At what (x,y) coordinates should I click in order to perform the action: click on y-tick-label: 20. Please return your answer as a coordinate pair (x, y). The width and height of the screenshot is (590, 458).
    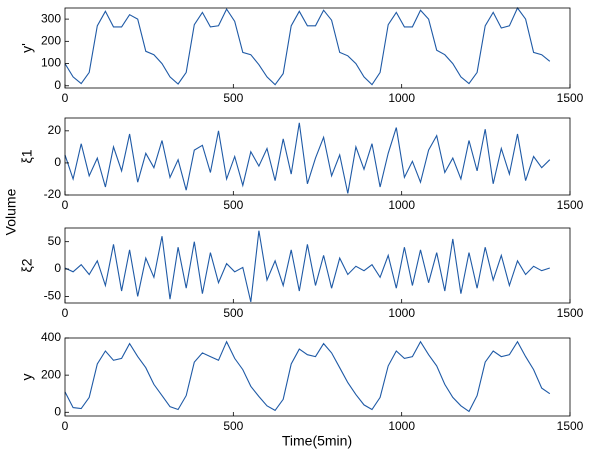
    Looking at the image, I should click on (55, 130).